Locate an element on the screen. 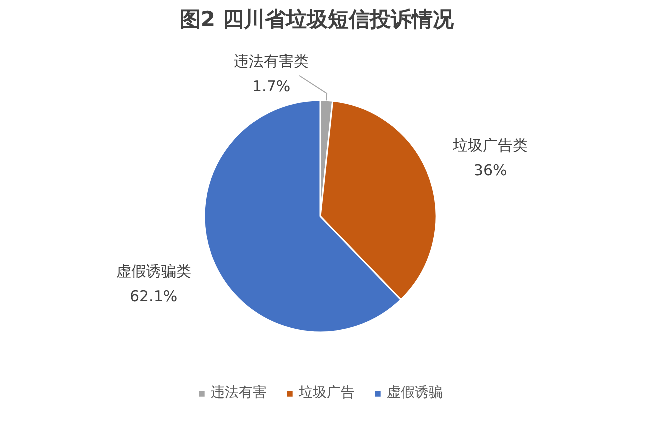 Image resolution: width=658 pixels, height=438 pixels. data-label: 62.1% is located at coordinates (154, 296).